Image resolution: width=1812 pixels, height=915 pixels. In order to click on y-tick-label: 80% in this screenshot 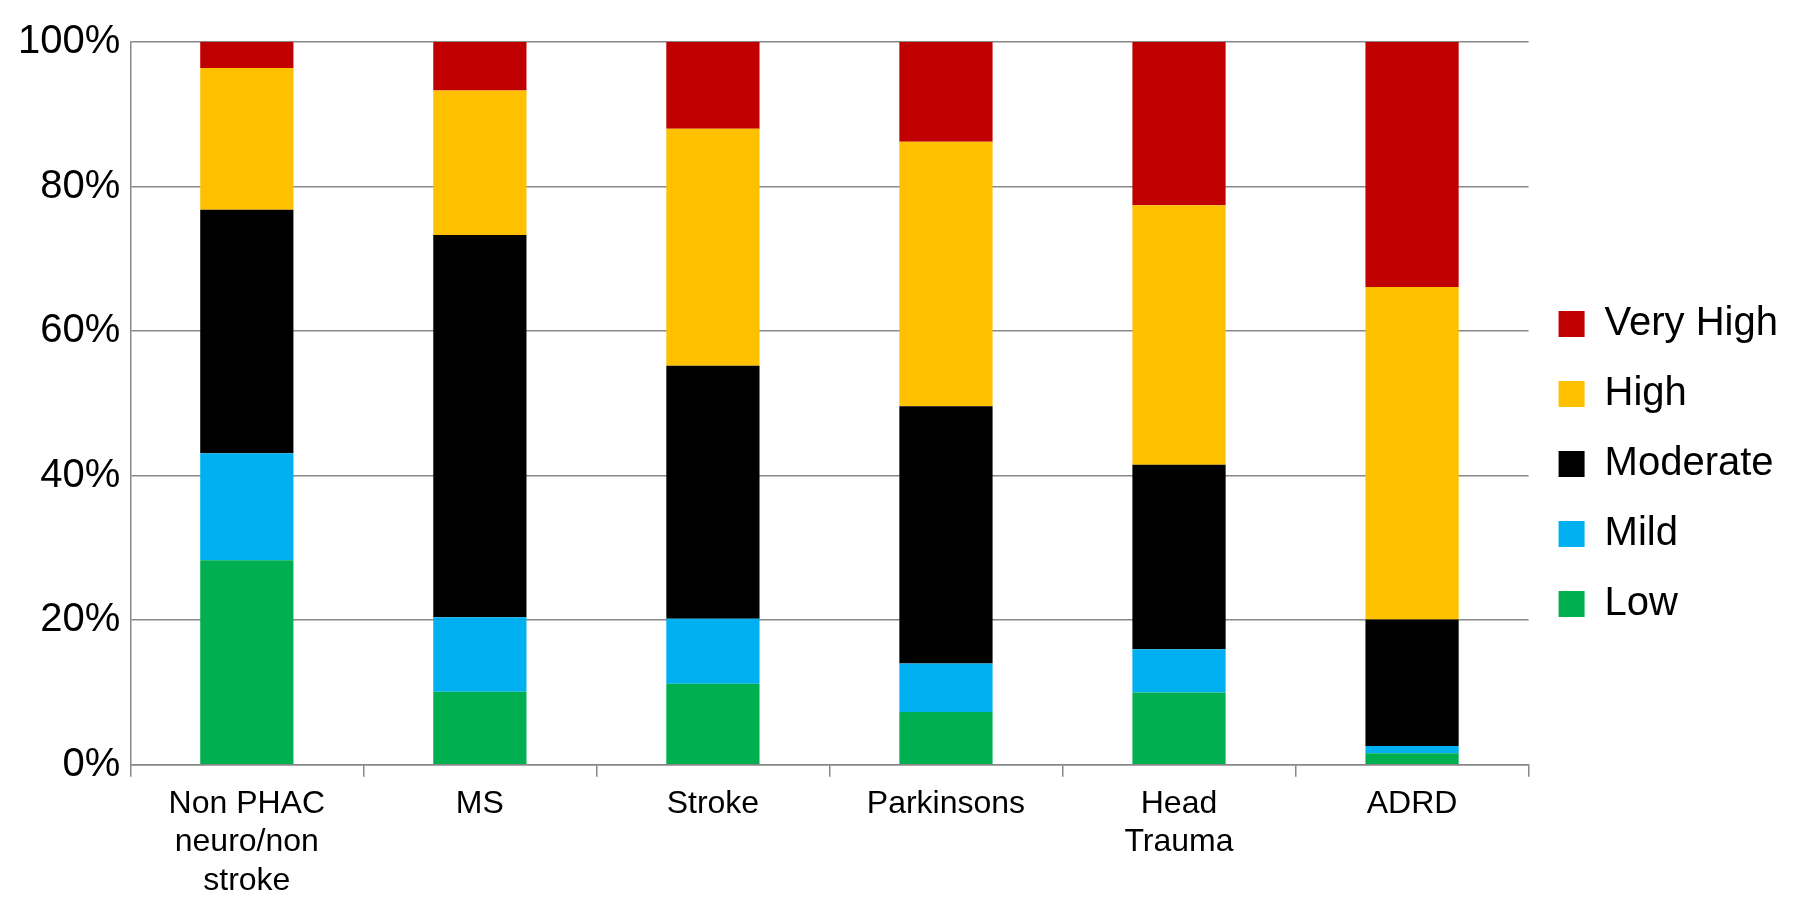, I will do `click(80, 183)`.